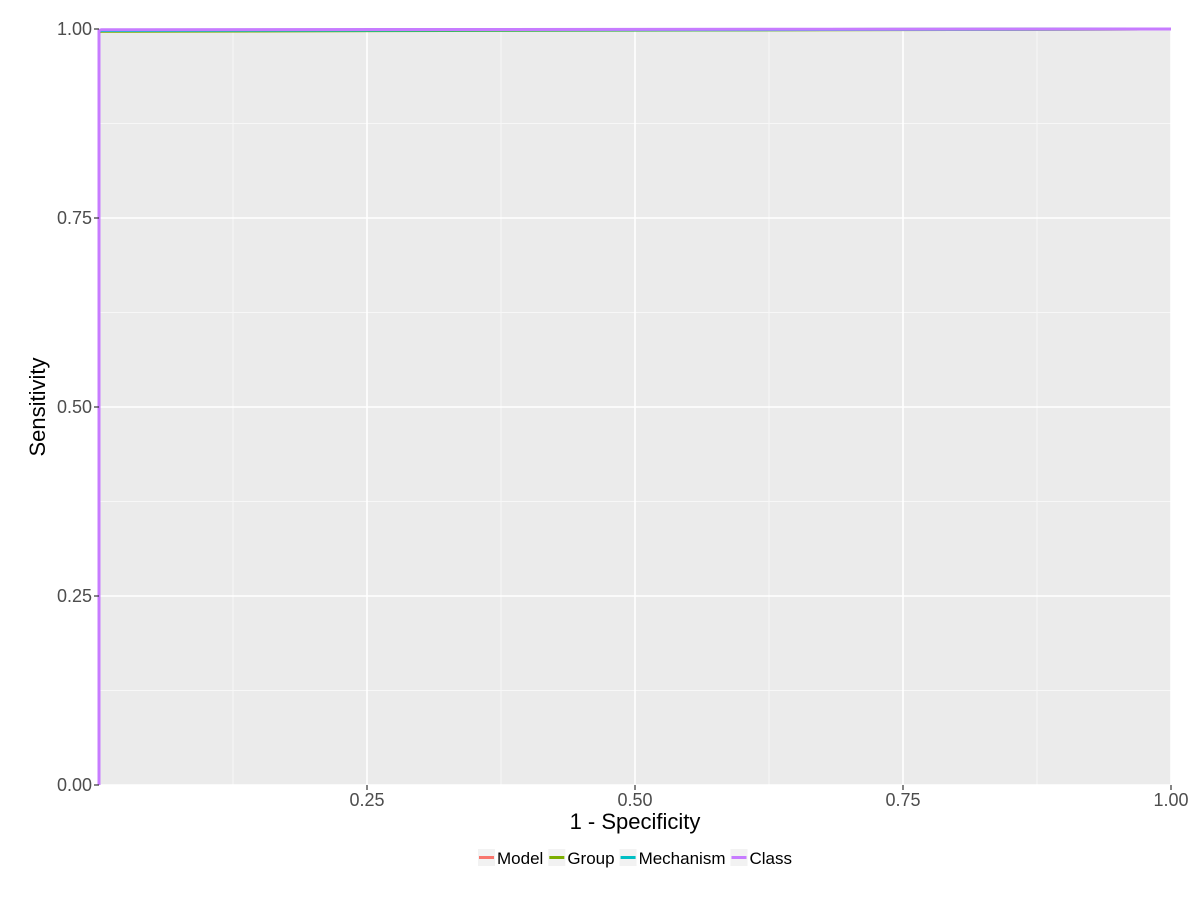 This screenshot has width=1200, height=900. Describe the element at coordinates (682, 858) in the screenshot. I see `legend-label: Mechanism` at that location.